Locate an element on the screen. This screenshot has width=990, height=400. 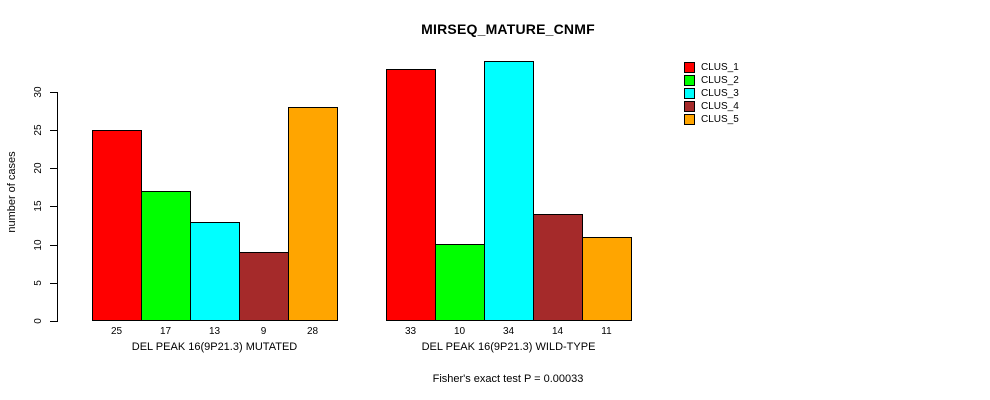
legend-item: CLUS_4 is located at coordinates (711, 106).